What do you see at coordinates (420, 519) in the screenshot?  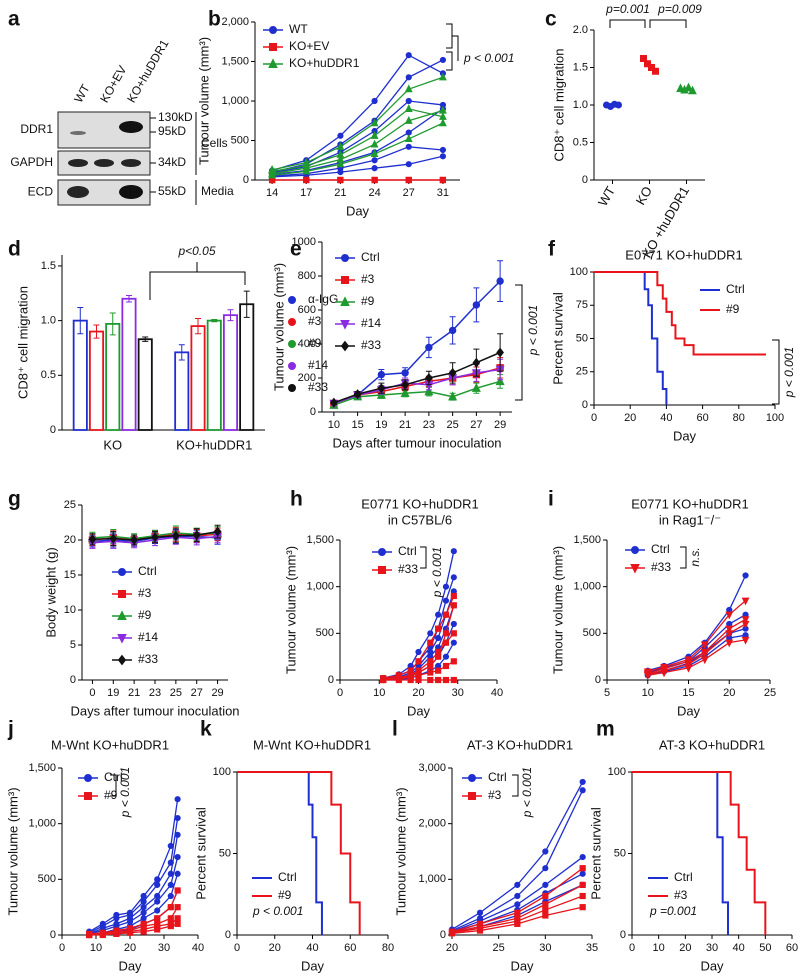 I see `chart-subtitle: in C57BL/6` at bounding box center [420, 519].